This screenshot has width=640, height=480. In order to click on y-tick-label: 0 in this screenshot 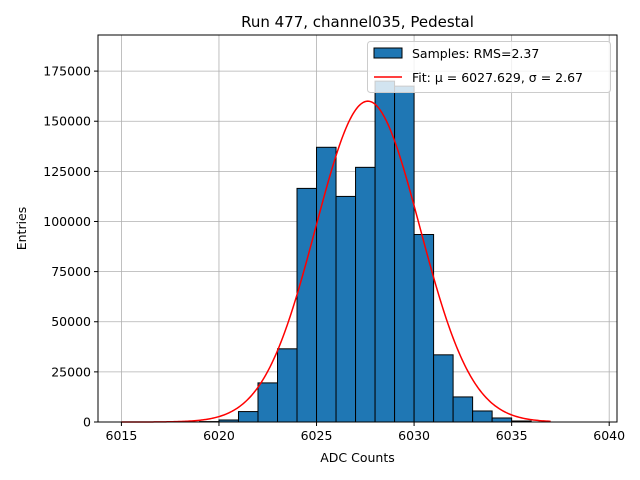, I will do `click(87, 422)`.